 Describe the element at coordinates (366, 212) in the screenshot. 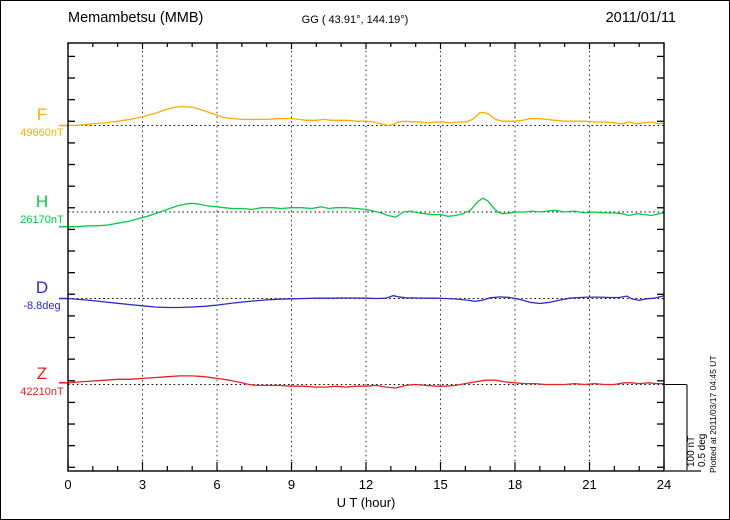

I see `trace-H` at that location.